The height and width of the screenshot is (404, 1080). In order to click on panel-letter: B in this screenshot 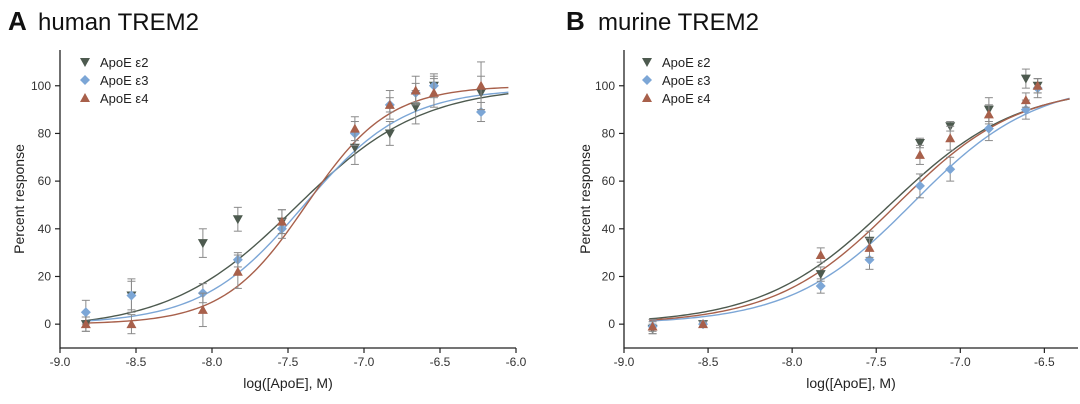, I will do `click(575, 21)`.